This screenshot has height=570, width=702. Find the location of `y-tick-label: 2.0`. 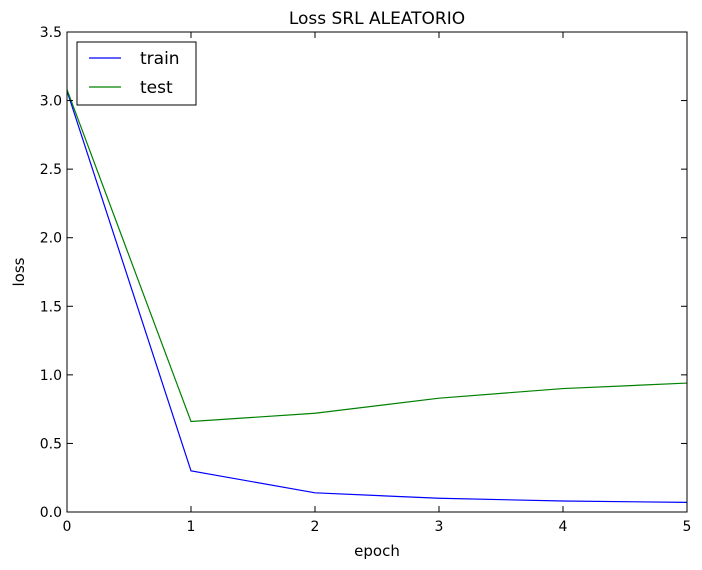

y-tick-label: 2.0 is located at coordinates (51, 239).